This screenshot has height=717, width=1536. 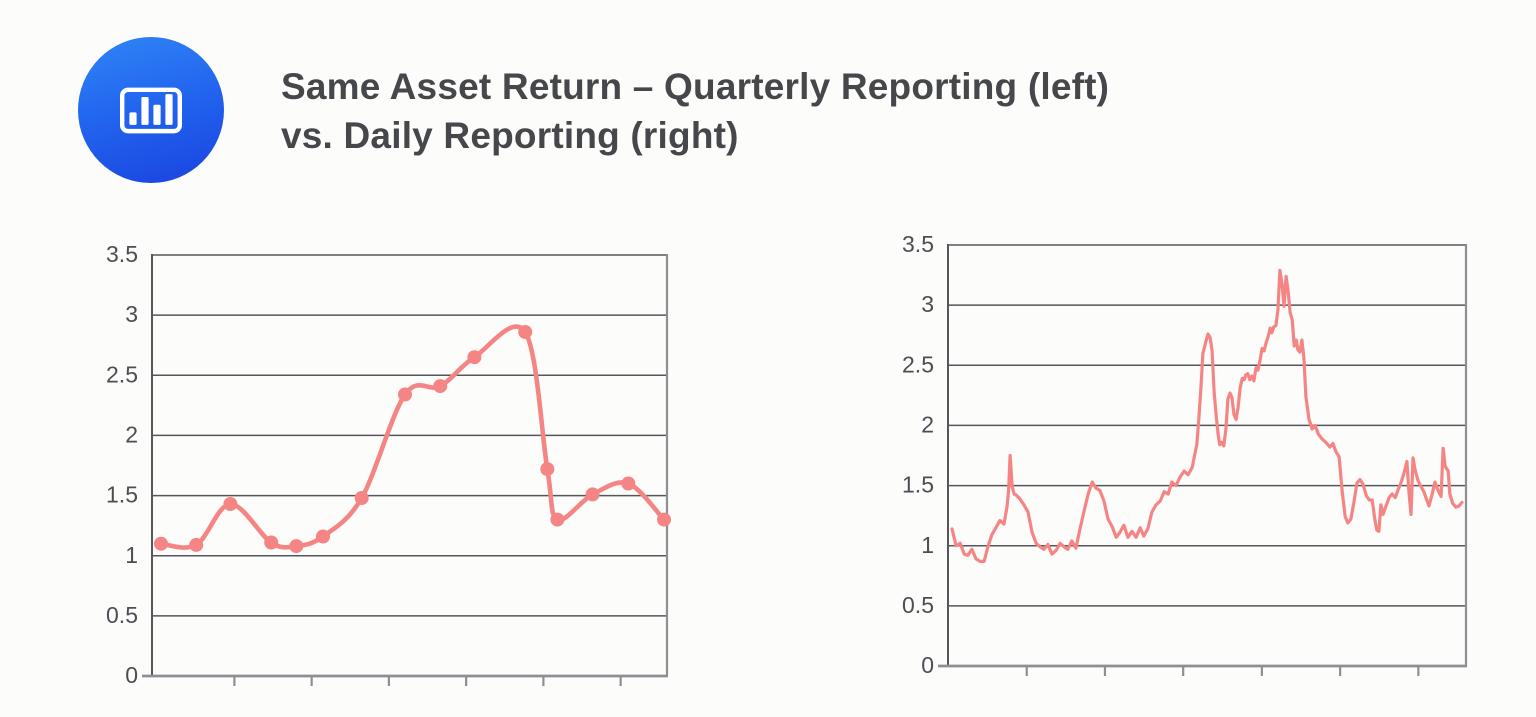 I want to click on quarterly-reporting-line, so click(x=412, y=437).